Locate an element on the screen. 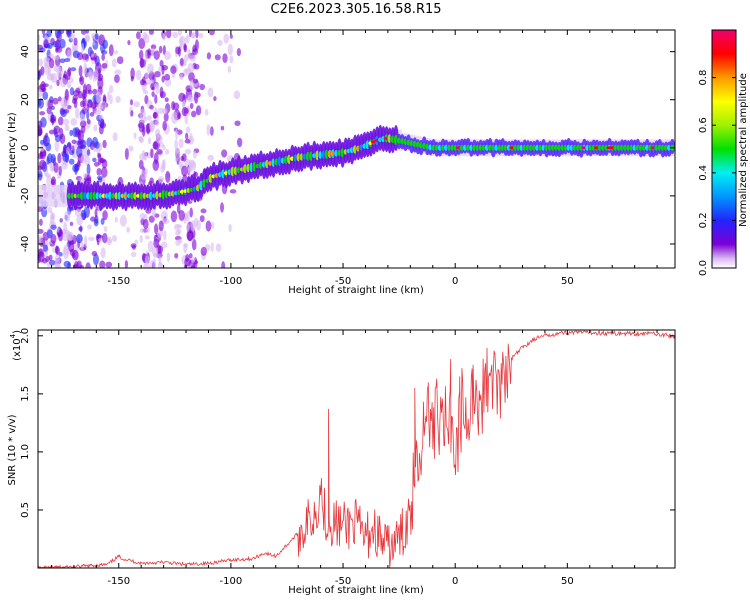 The height and width of the screenshot is (600, 750). colorbar-gradient is located at coordinates (724, 149).